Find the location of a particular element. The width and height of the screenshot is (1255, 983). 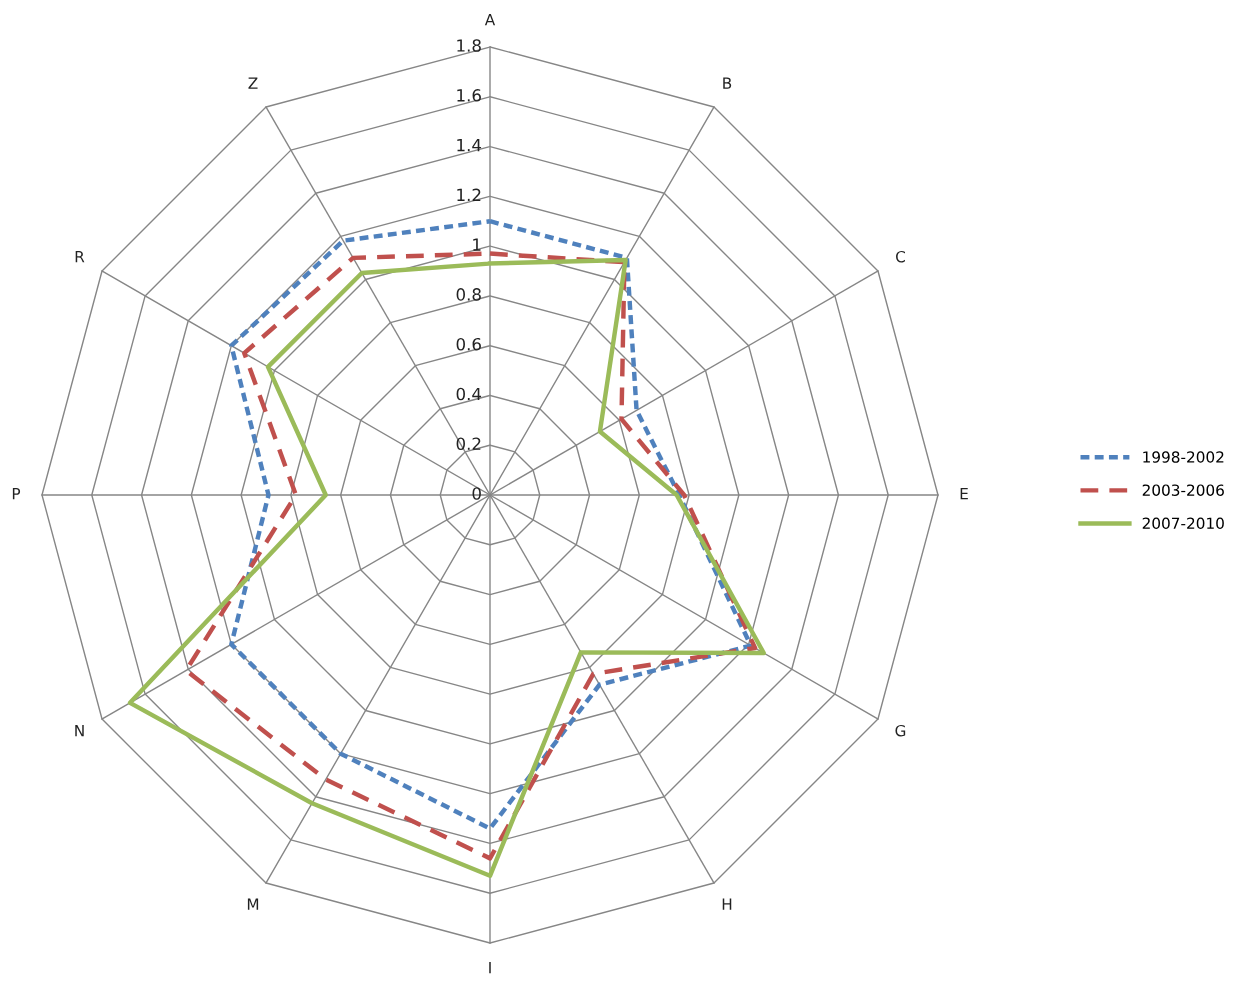

y-tick-label: 1.8 is located at coordinates (469, 45).